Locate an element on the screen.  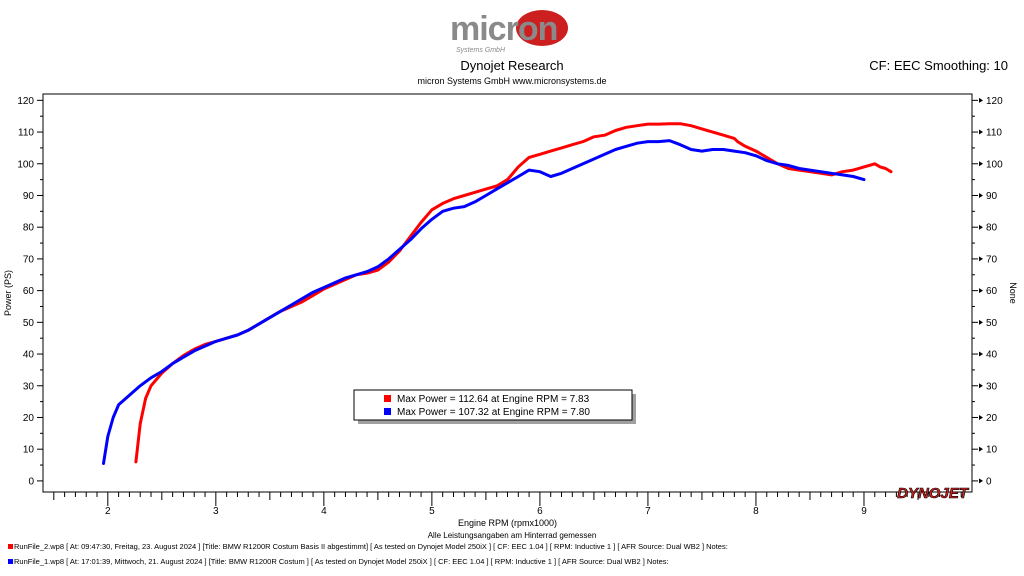
y-tick-label: 80 is located at coordinates (29, 228).